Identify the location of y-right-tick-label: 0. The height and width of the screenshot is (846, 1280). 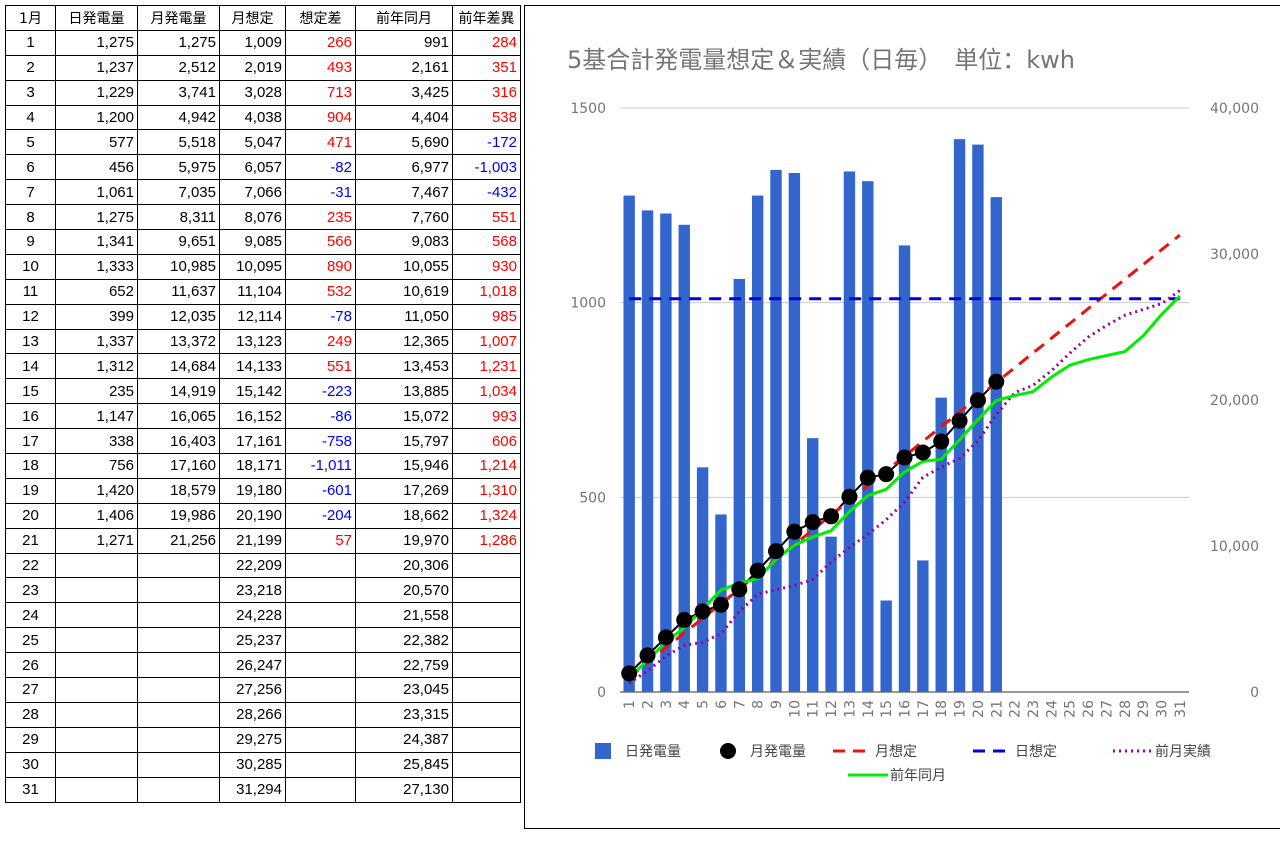
(1254, 693).